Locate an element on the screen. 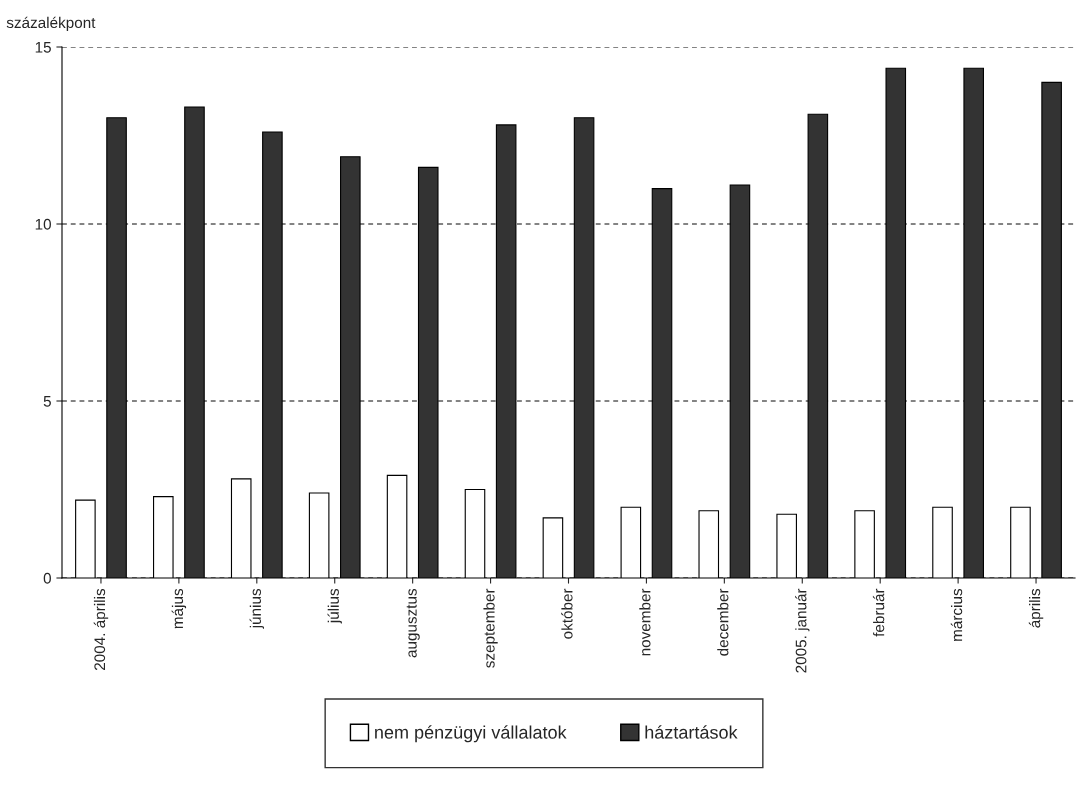 The image size is (1088, 790). y-tick-label: 0 is located at coordinates (47, 578).